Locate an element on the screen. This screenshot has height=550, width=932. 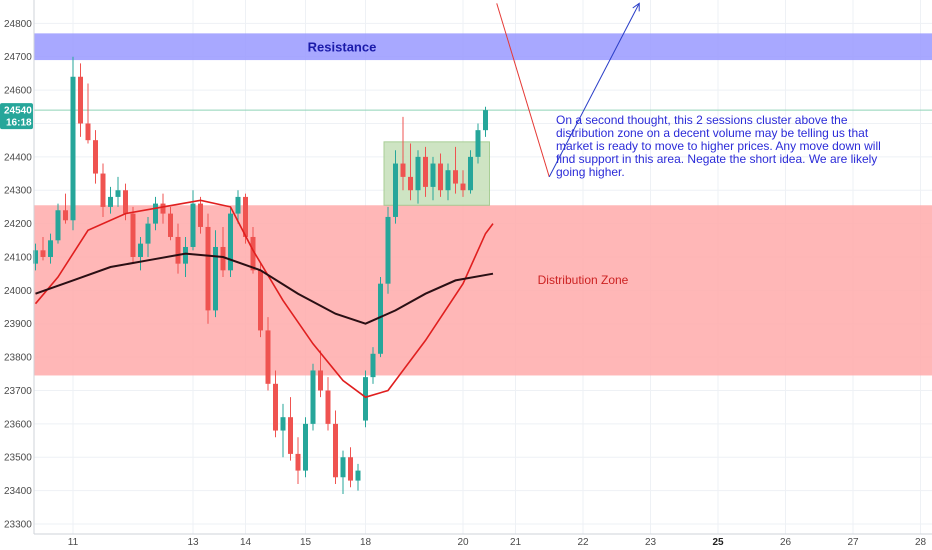
x-tick-label: 13 is located at coordinates (193, 542).